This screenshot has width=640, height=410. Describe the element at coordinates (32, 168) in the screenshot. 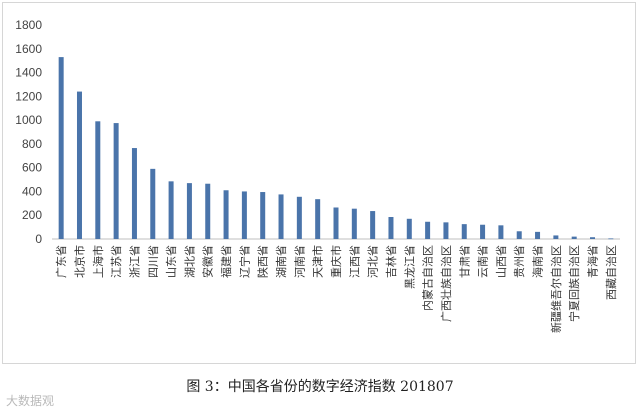

I see `y-tick-label: 600` at that location.